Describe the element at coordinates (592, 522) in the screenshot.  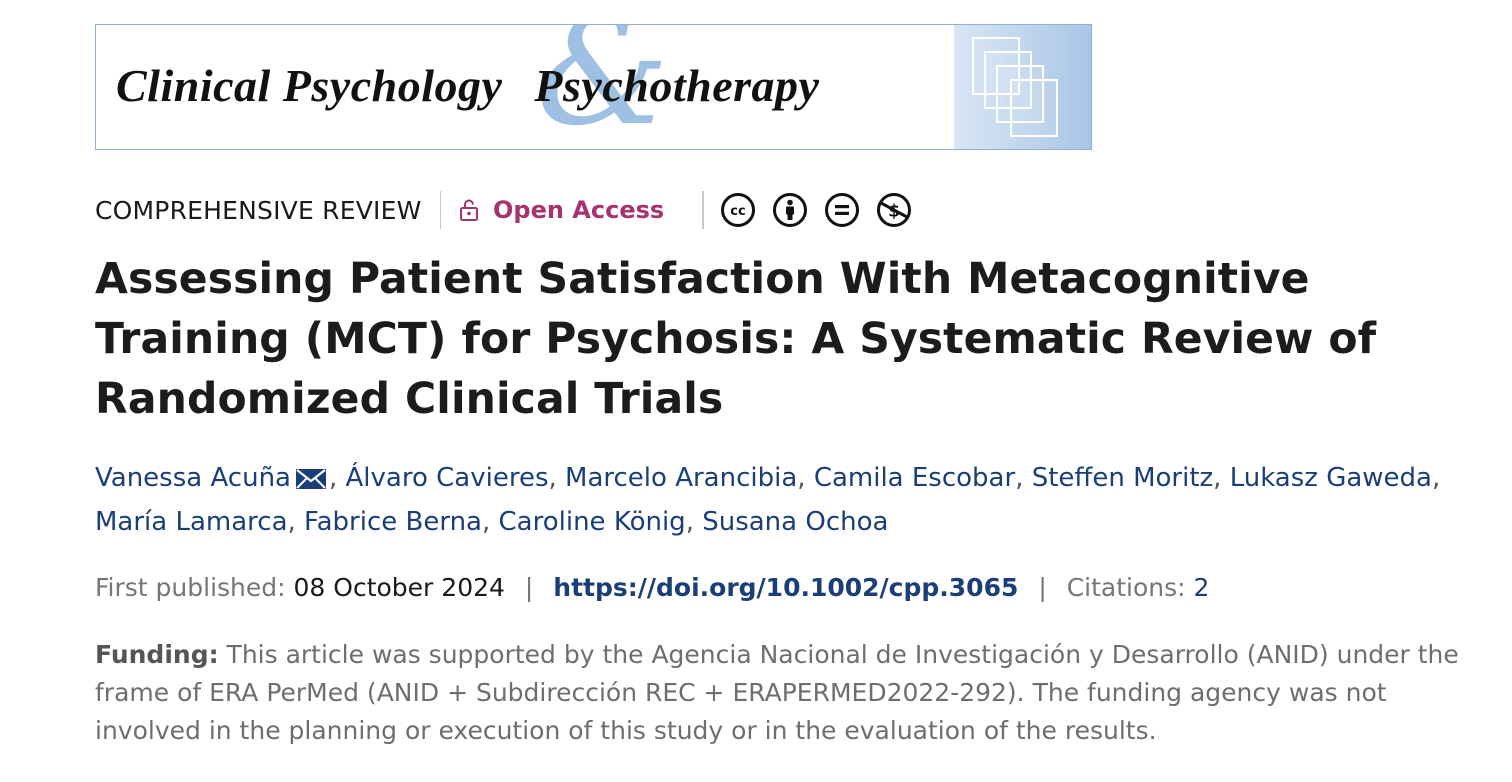
I see `author-link: Caroline König` at that location.